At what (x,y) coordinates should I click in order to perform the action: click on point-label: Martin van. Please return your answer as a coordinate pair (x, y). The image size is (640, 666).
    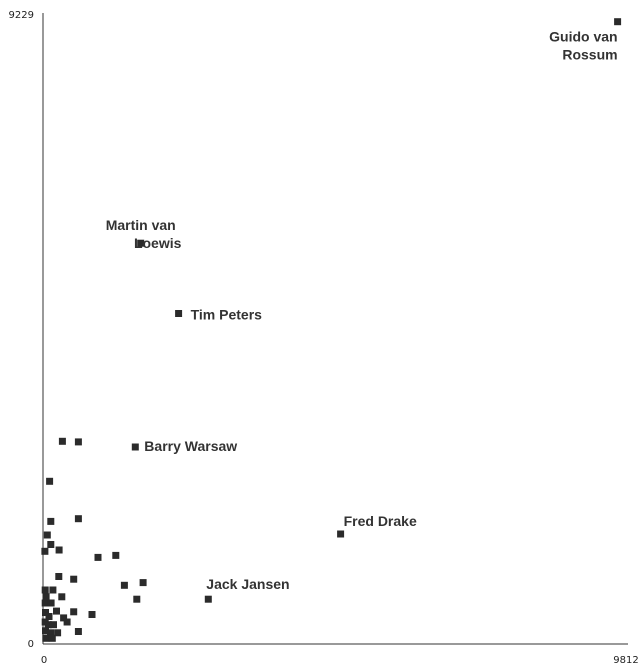
    Looking at the image, I should click on (141, 225).